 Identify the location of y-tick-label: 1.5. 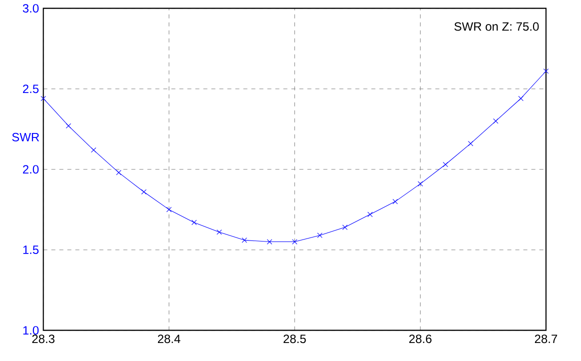
(31, 250).